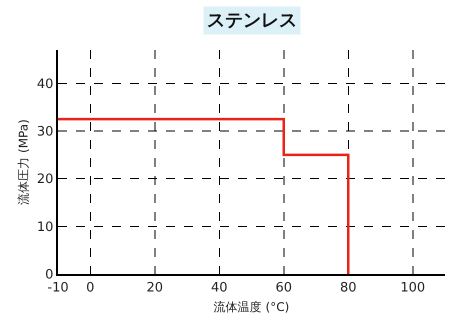 This screenshot has height=330, width=455. I want to click on x-axis-title: 流体温度 (°C), so click(252, 307).